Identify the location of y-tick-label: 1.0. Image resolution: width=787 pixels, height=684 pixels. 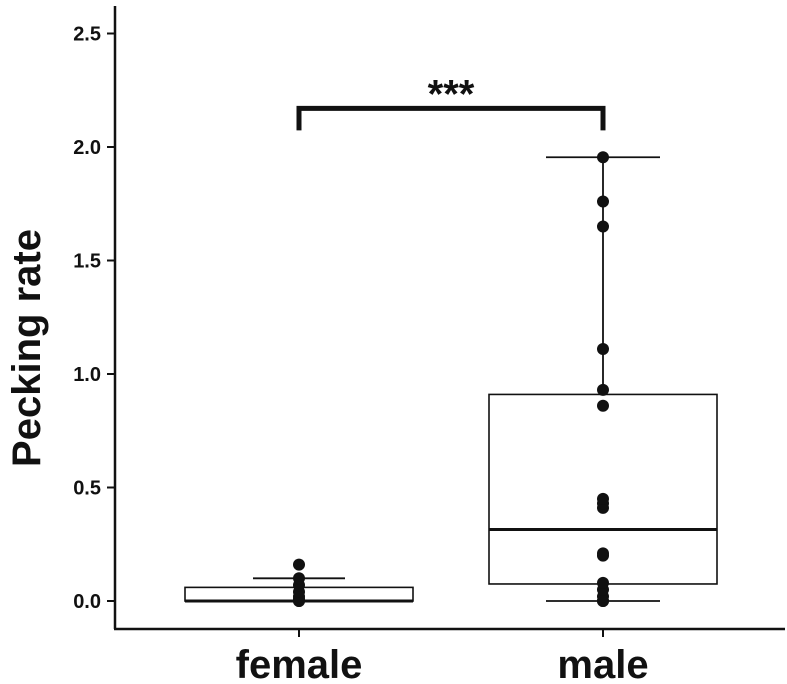
(87, 375).